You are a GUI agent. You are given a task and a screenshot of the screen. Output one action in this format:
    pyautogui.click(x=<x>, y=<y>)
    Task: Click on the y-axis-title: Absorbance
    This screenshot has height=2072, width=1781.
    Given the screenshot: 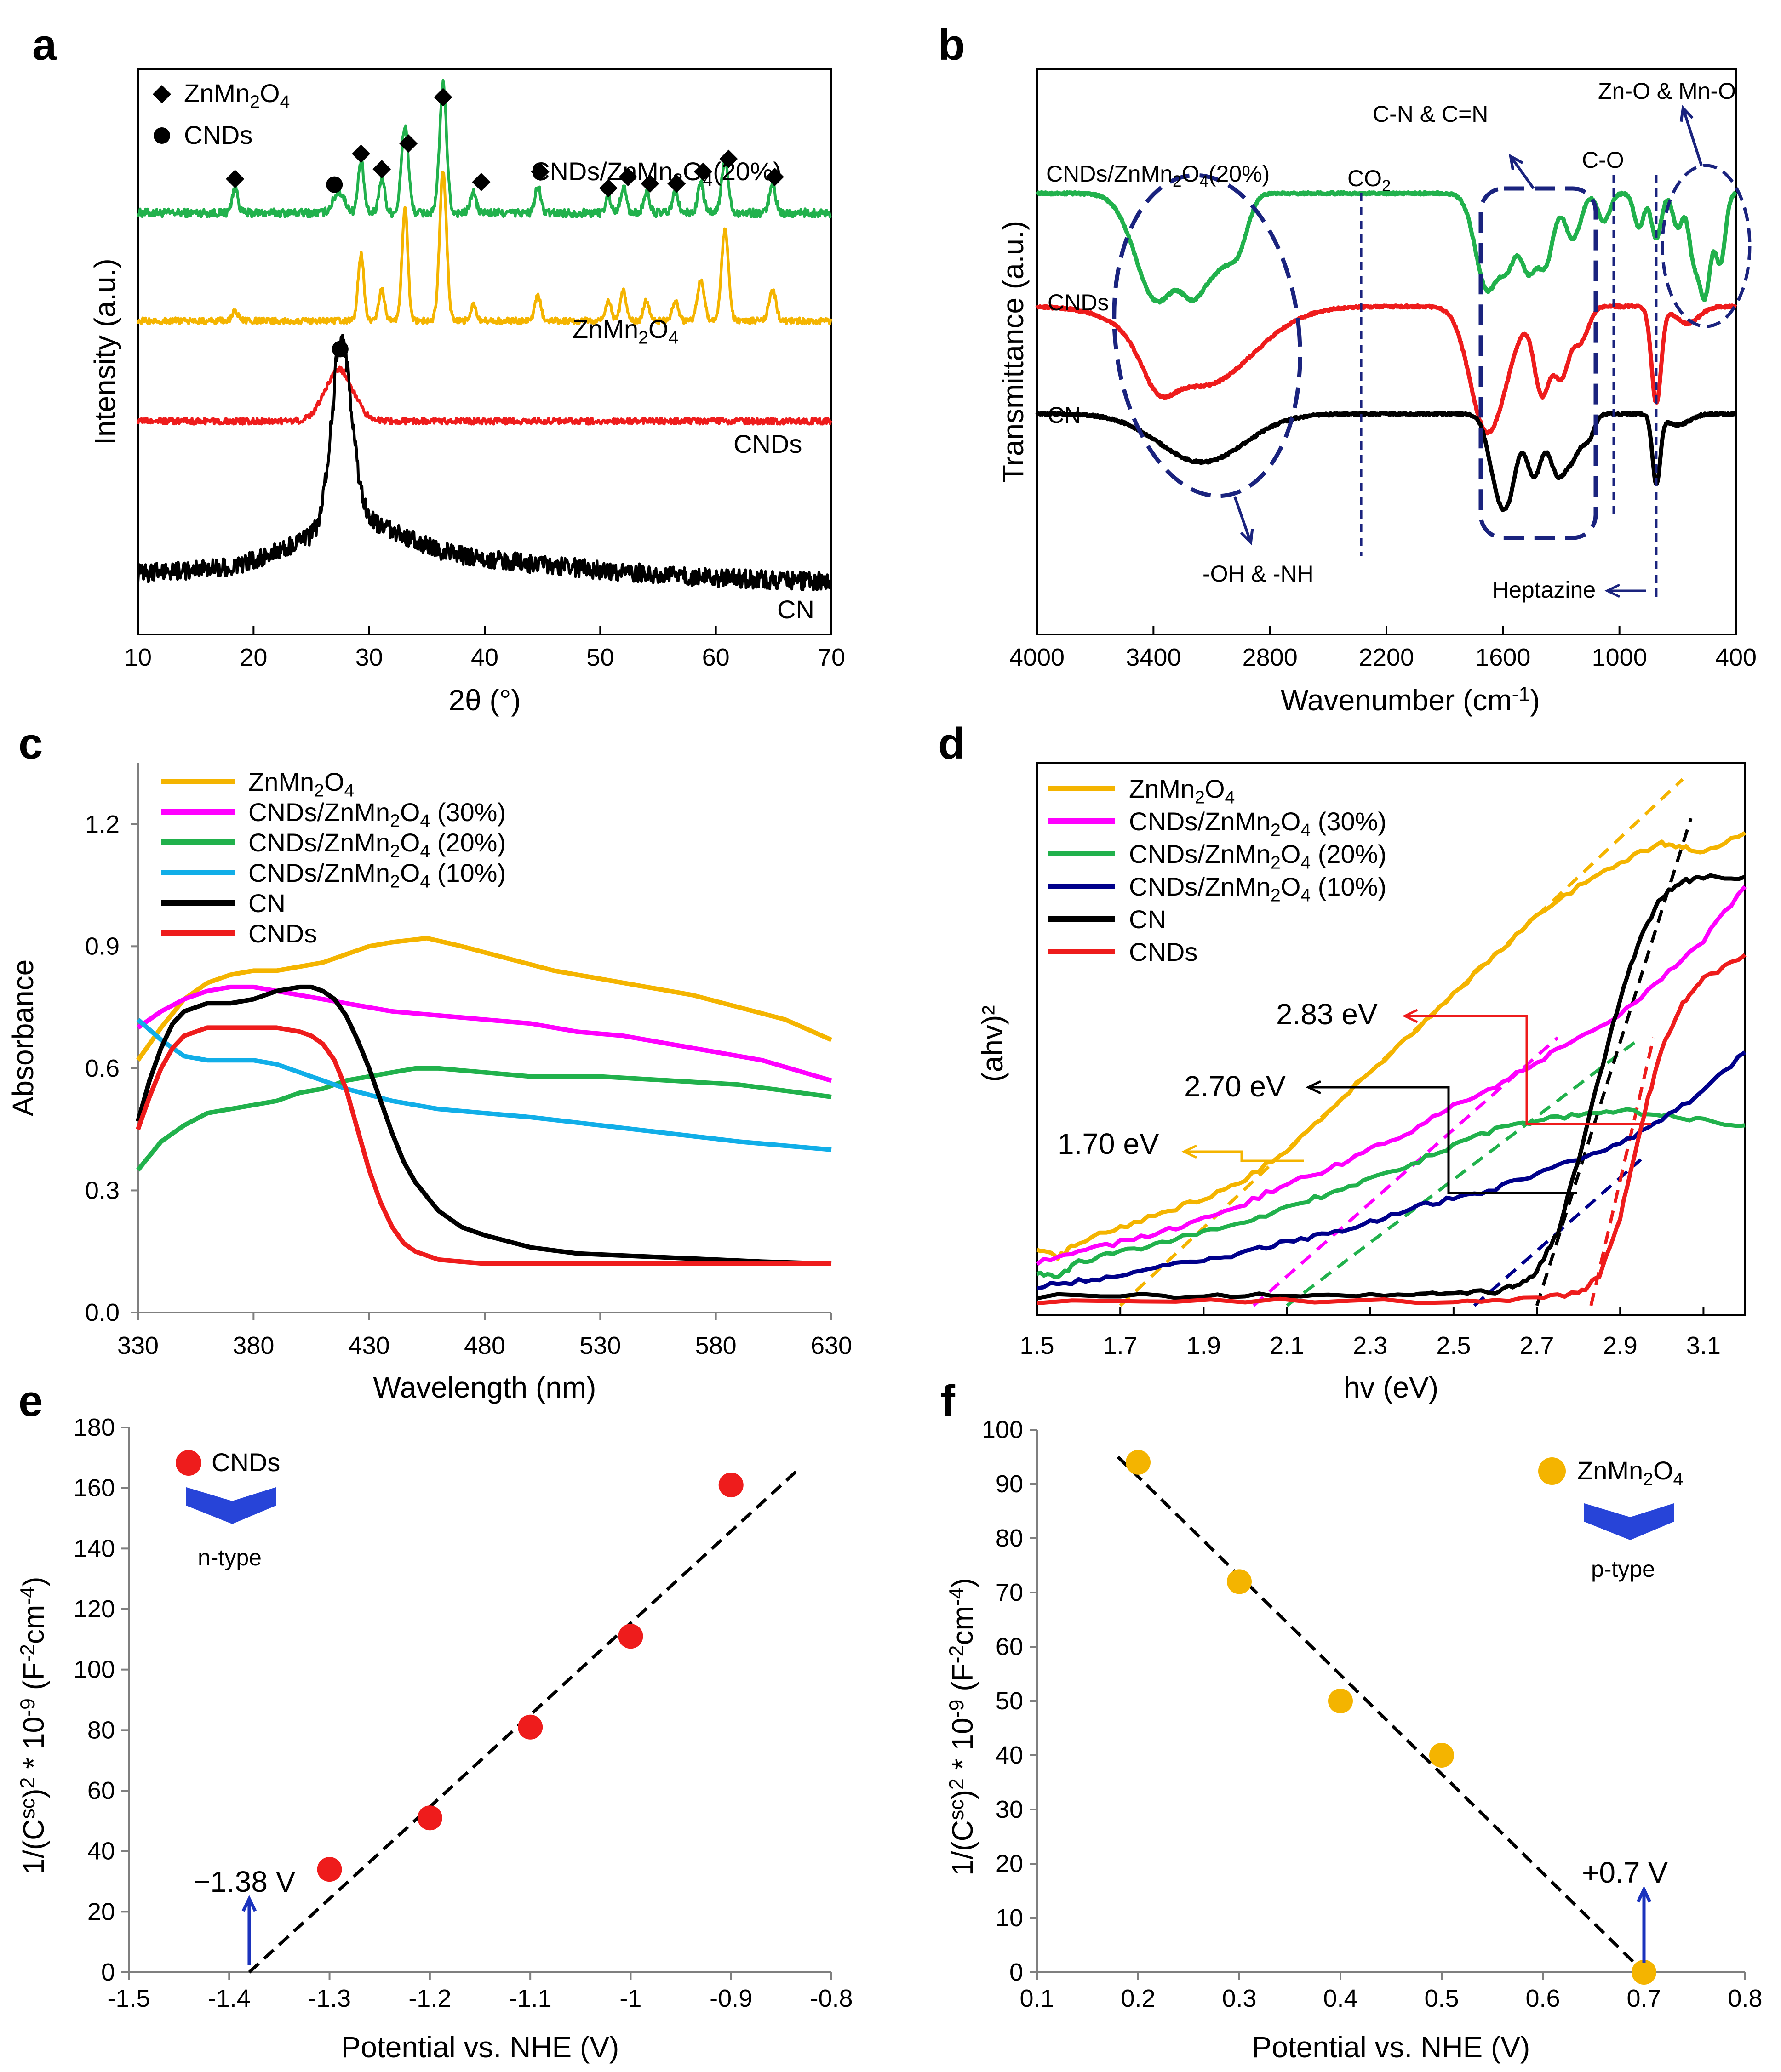 What is the action you would take?
    pyautogui.click(x=23, y=1038)
    